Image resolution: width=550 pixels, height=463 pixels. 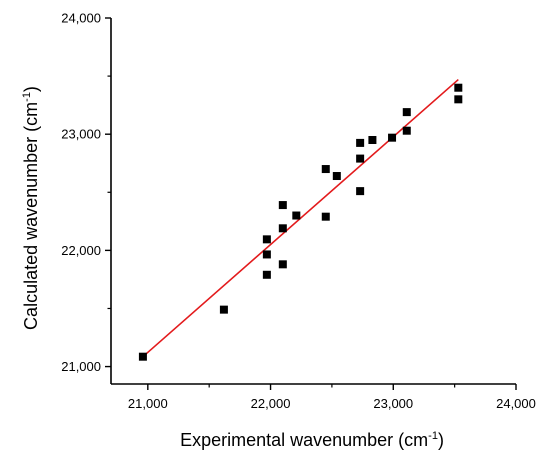 I want to click on y-axis-title: Calculated wavenumber (cm-1), so click(x=31, y=208).